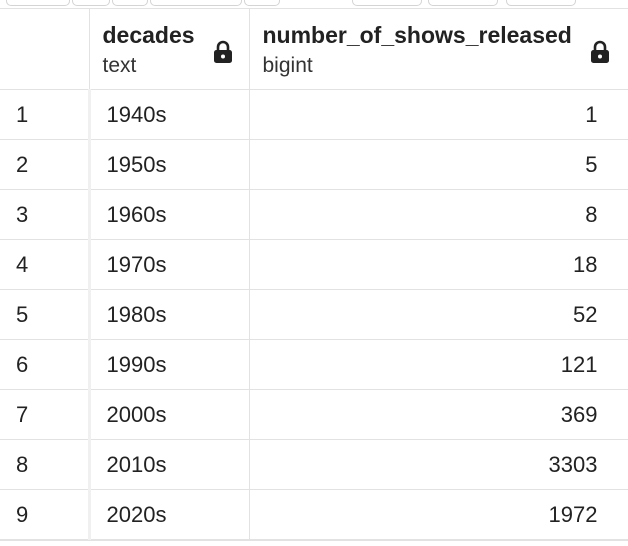  I want to click on cell-decades: 2010s, so click(168, 464).